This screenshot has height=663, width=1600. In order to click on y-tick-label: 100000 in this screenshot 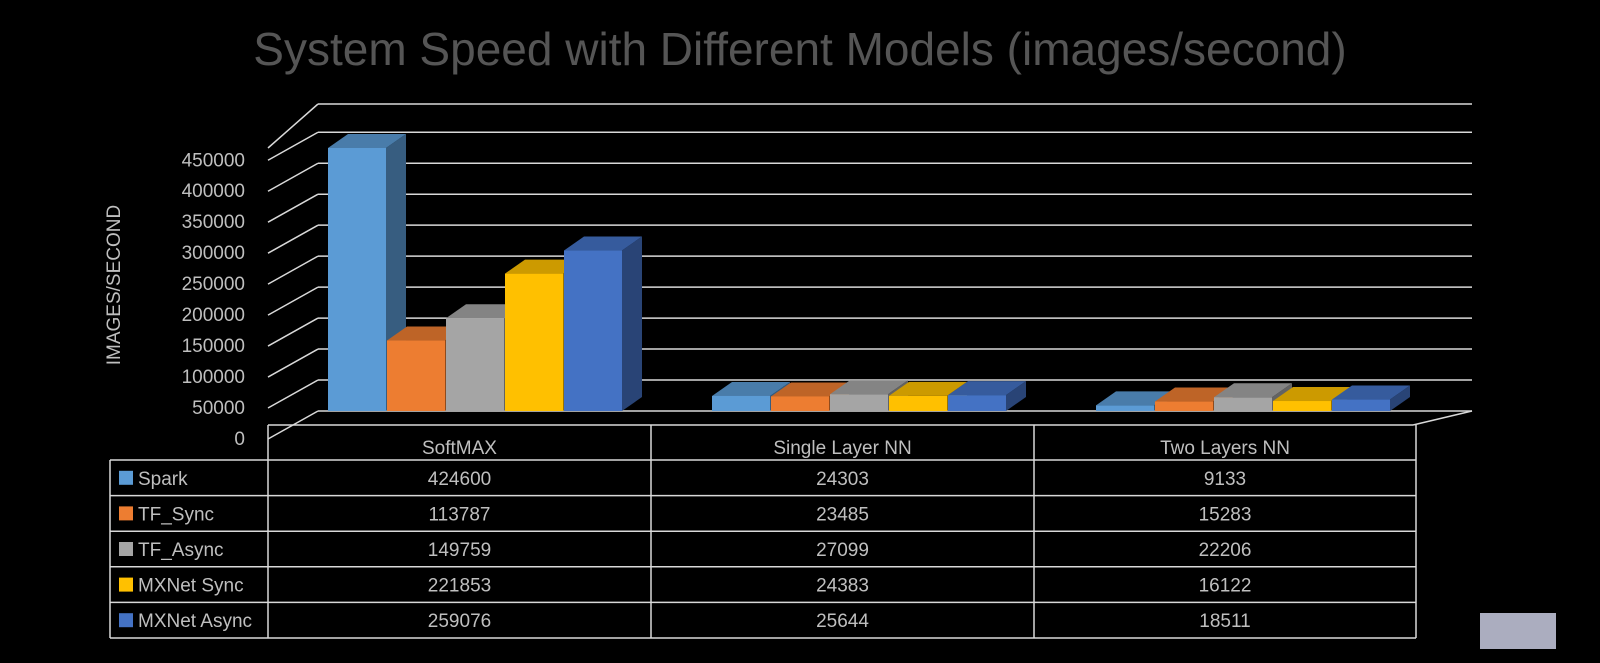, I will do `click(213, 377)`.